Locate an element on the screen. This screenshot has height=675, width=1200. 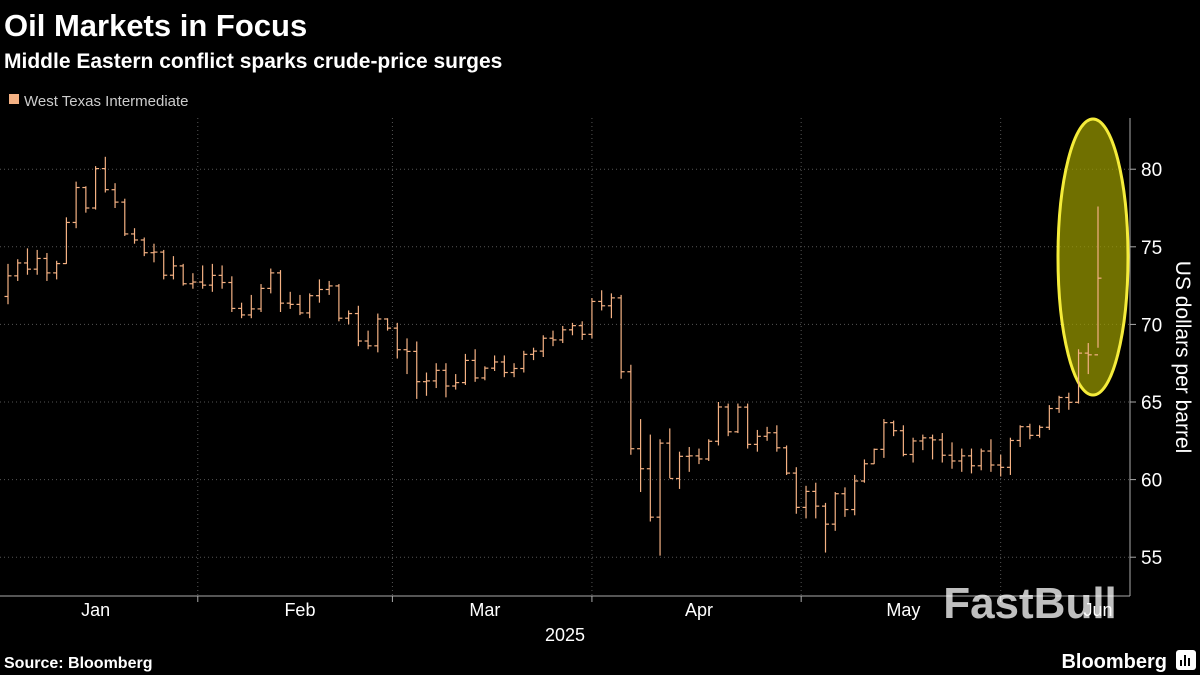
x-tick-label: Jun is located at coordinates (1097, 610).